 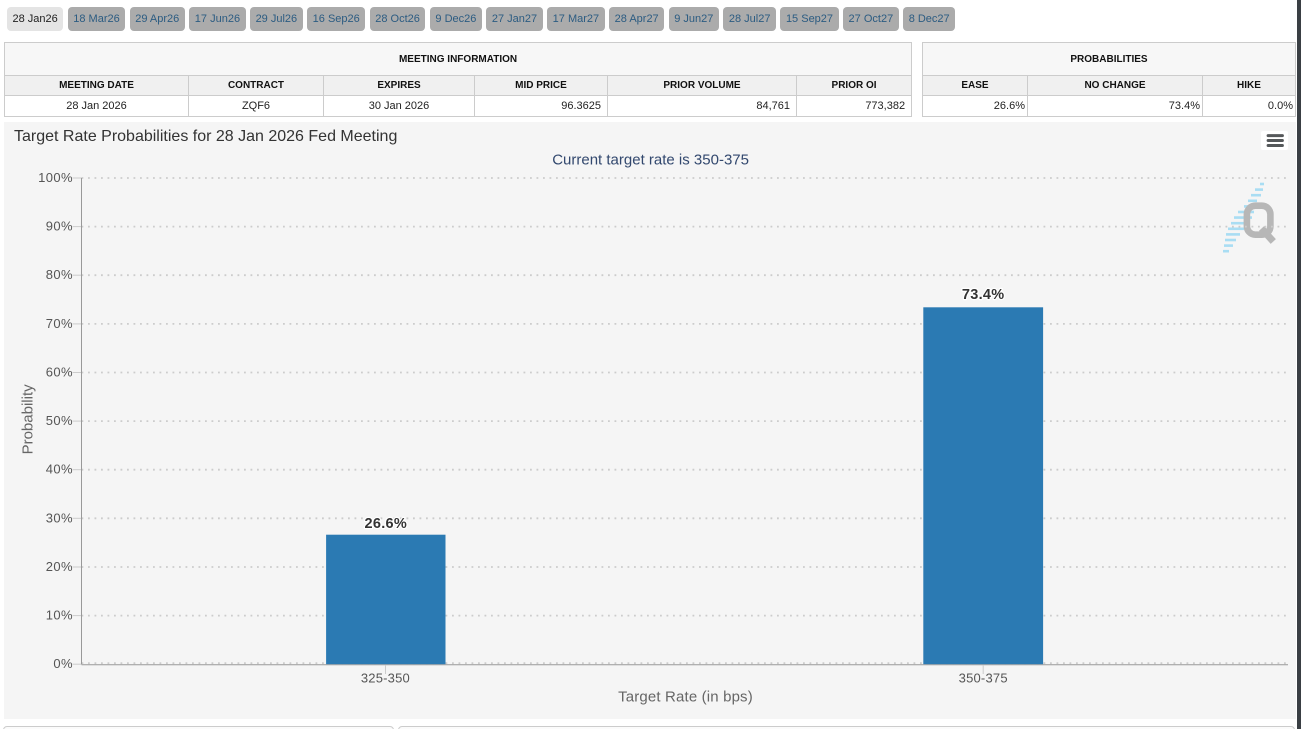 What do you see at coordinates (59, 420) in the screenshot?
I see `svg-text: 50%` at bounding box center [59, 420].